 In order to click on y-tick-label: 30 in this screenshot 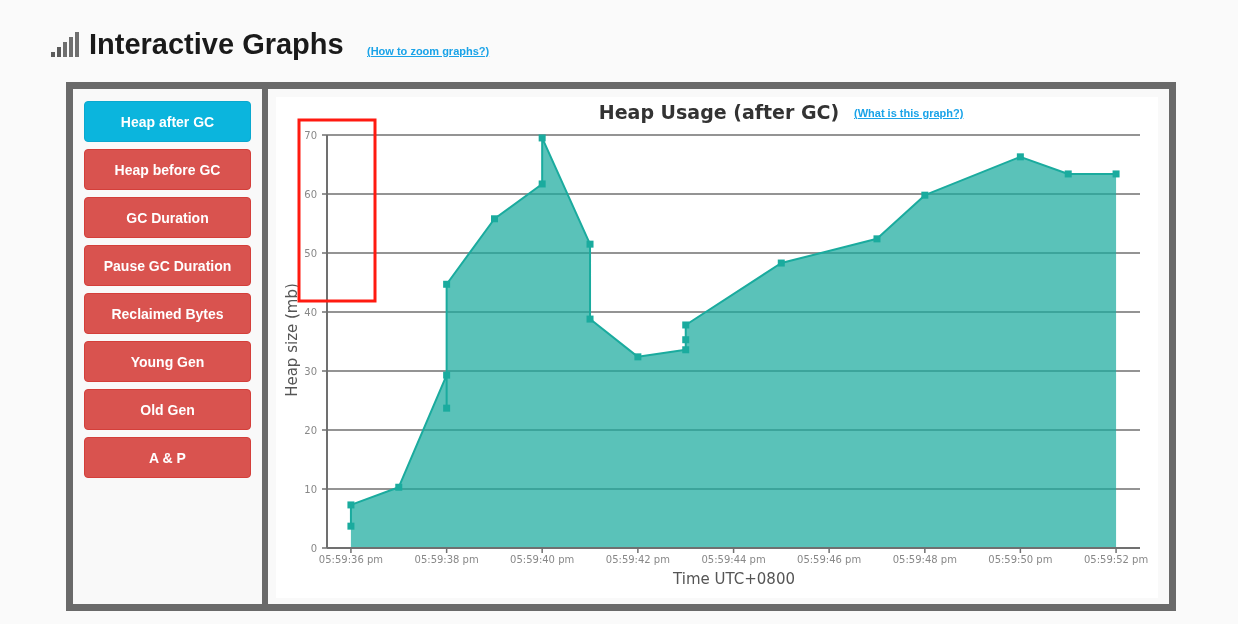, I will do `click(310, 371)`.